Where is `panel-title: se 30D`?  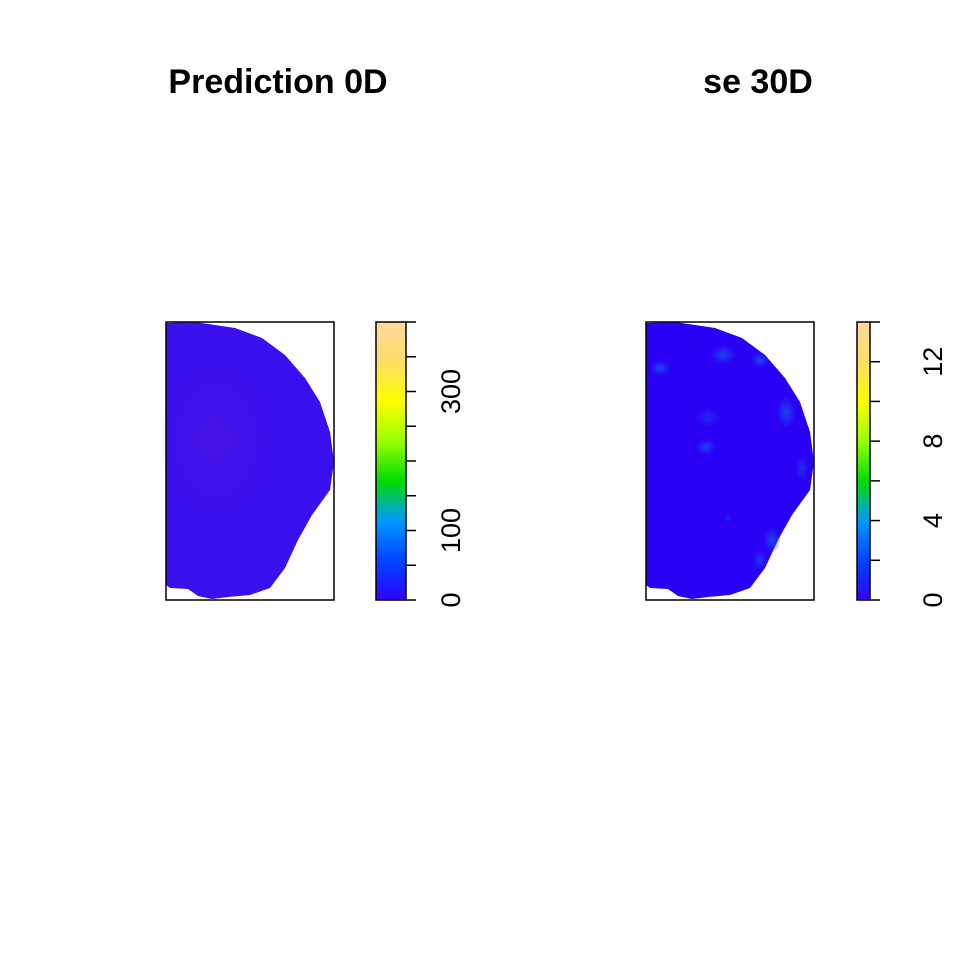
panel-title: se 30D is located at coordinates (758, 82).